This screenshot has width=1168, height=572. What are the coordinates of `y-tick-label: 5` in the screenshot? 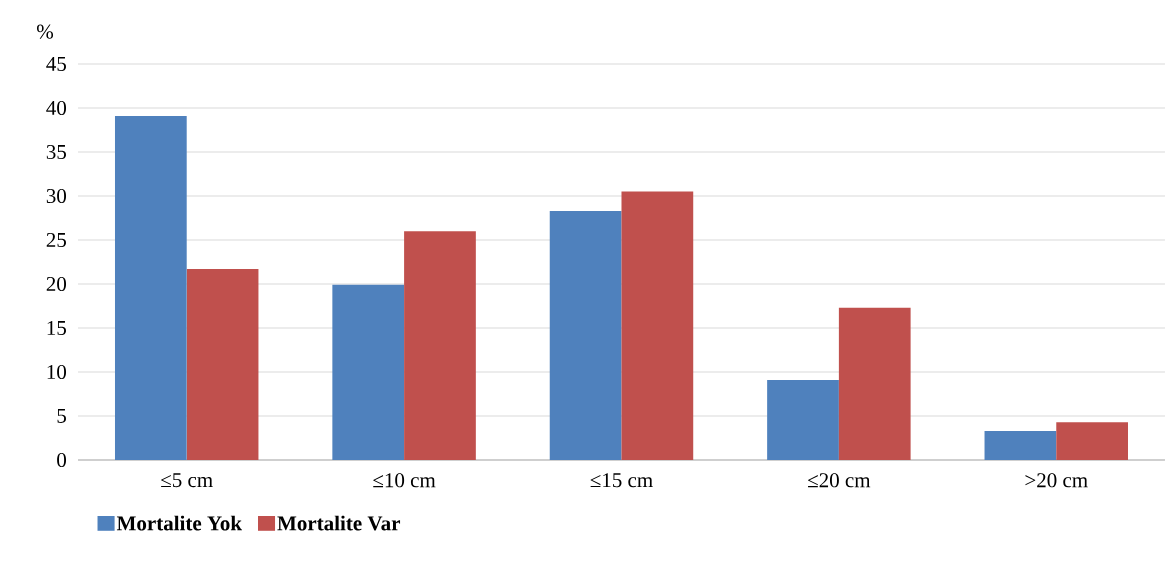 It's located at (61, 416).